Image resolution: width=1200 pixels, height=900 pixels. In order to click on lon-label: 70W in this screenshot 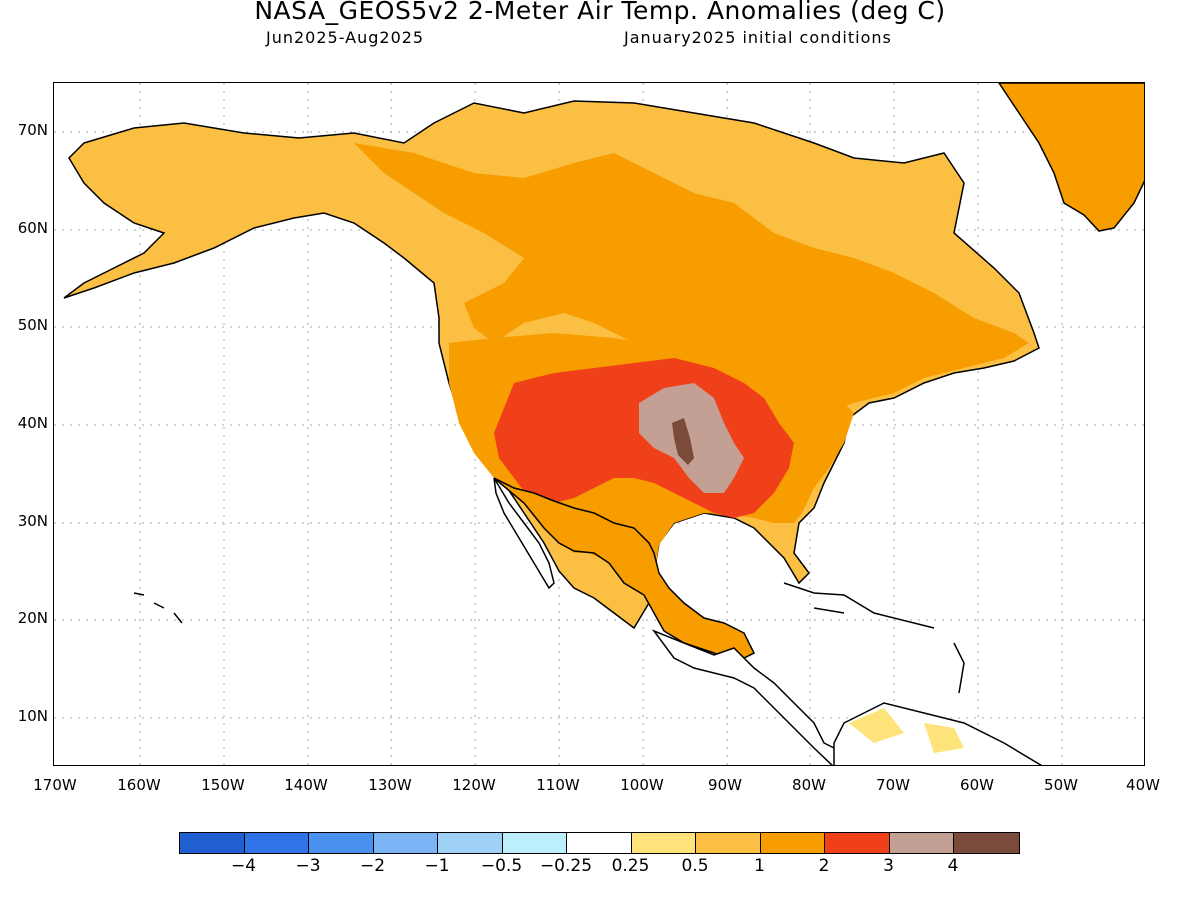, I will do `click(893, 785)`.